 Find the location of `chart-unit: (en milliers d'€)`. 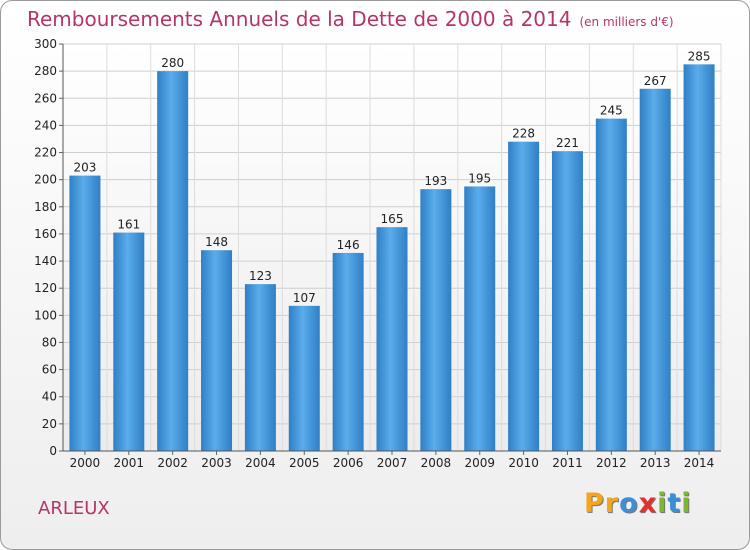

chart-unit: (en milliers d'€) is located at coordinates (626, 22).